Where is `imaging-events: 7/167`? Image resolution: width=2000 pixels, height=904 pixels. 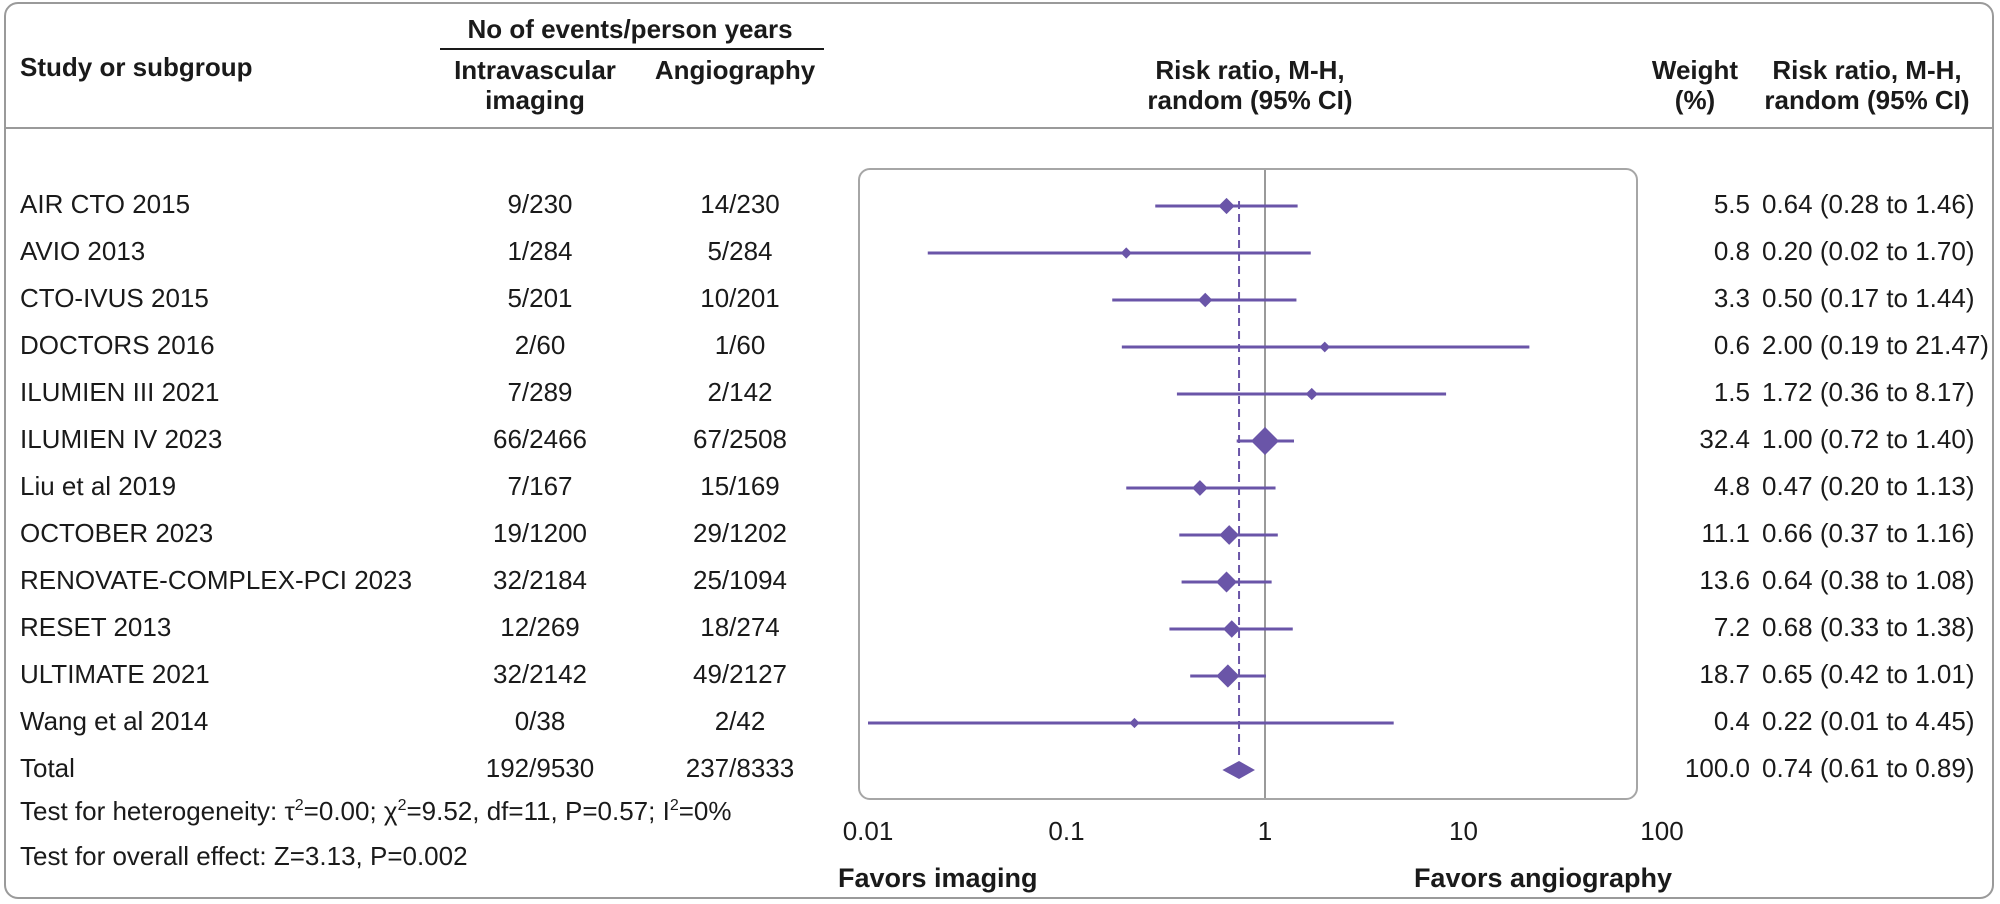 imaging-events: 7/167 is located at coordinates (540, 486).